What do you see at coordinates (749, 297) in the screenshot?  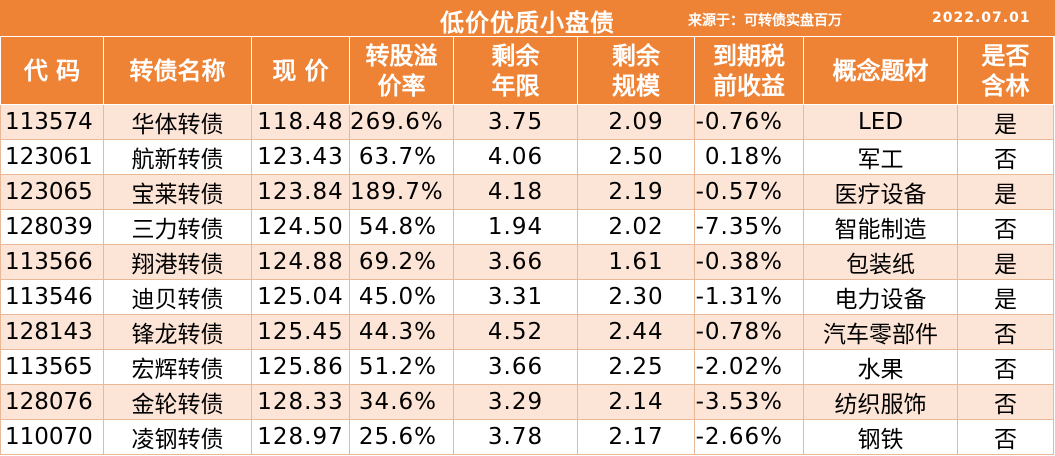 I see `cell-yield: -1.31%` at bounding box center [749, 297].